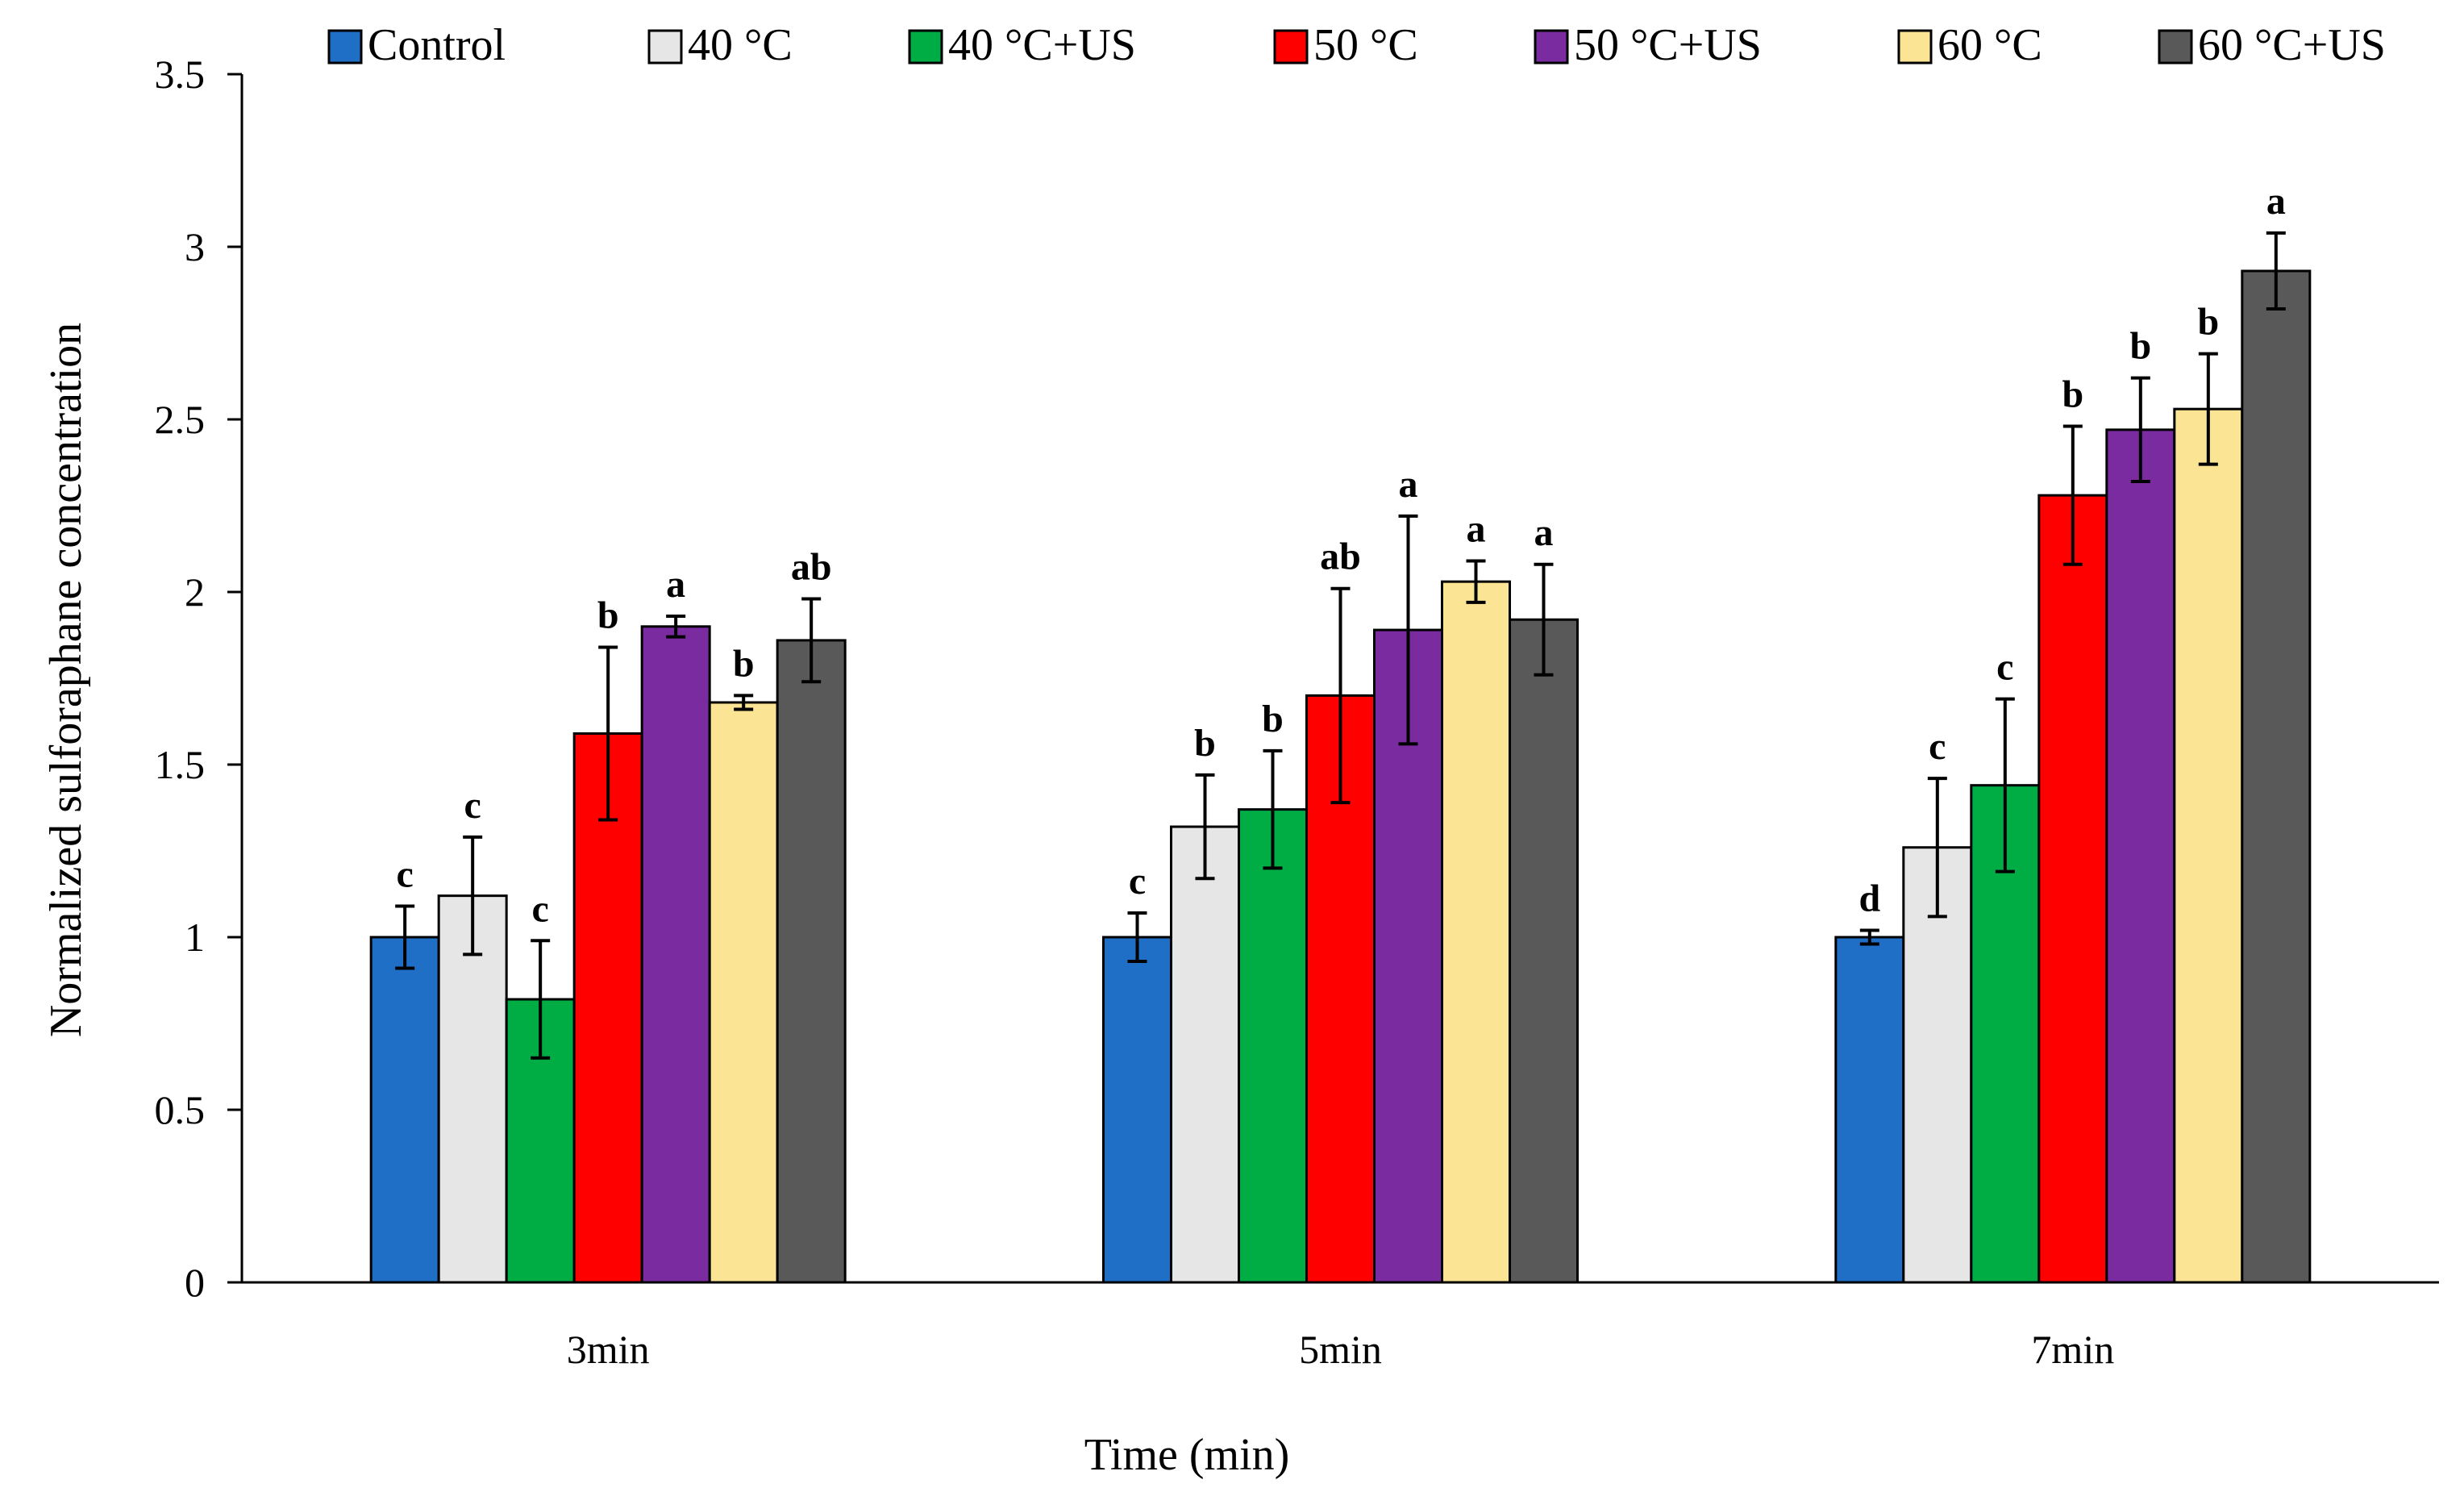 The width and height of the screenshot is (2464, 1509). I want to click on y-tick-label: 0.5, so click(180, 1109).